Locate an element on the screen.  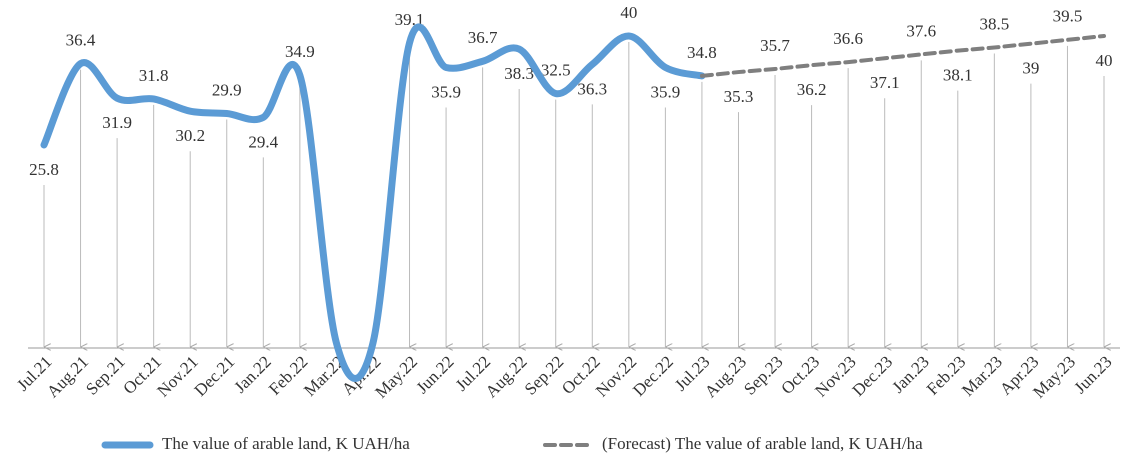
data-label: 38.3 is located at coordinates (519, 73).